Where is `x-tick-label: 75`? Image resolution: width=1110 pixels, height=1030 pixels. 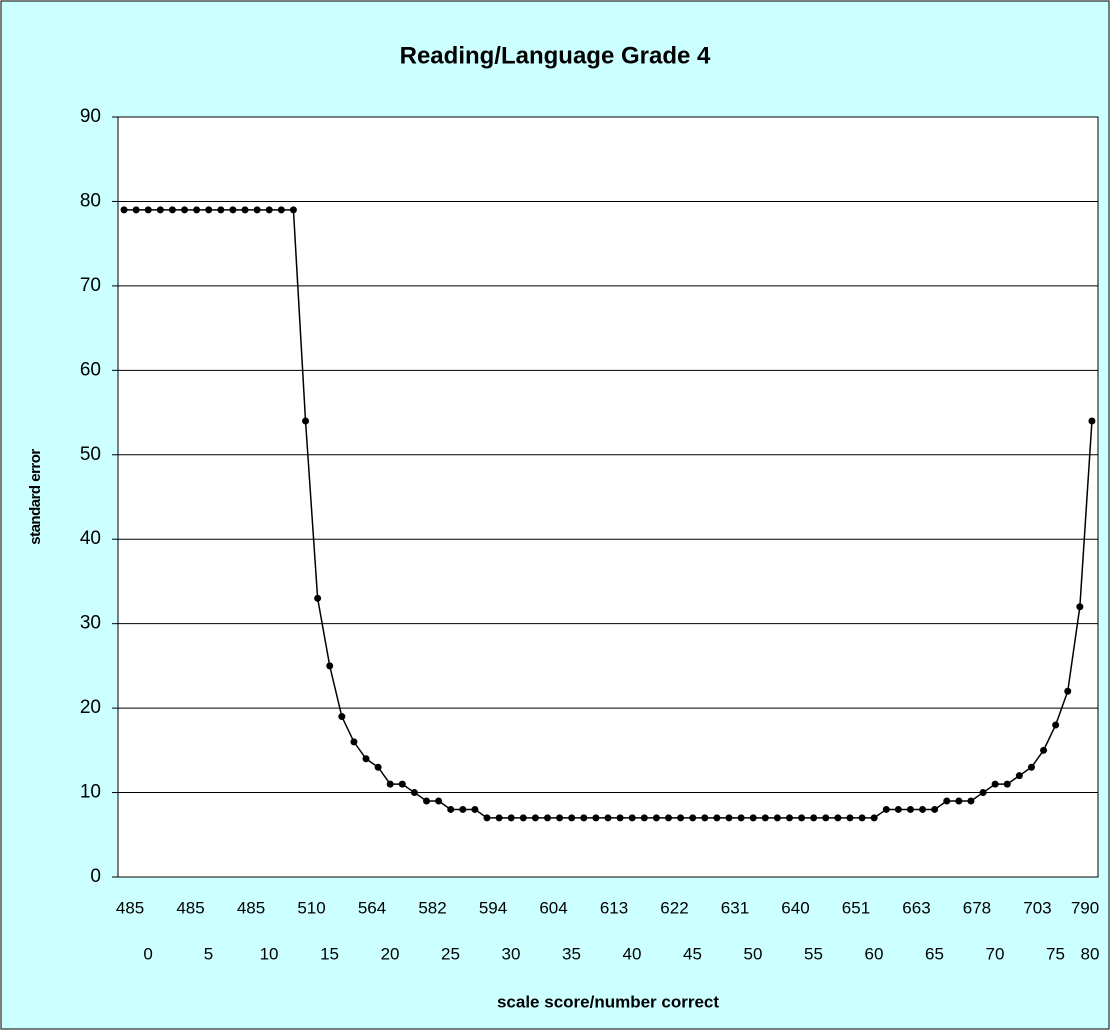 x-tick-label: 75 is located at coordinates (1055, 953).